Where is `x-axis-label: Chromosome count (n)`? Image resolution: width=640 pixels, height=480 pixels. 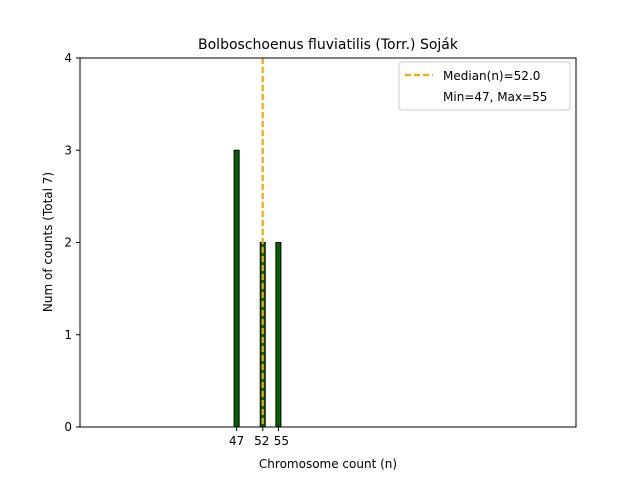
x-axis-label: Chromosome count (n) is located at coordinates (328, 464).